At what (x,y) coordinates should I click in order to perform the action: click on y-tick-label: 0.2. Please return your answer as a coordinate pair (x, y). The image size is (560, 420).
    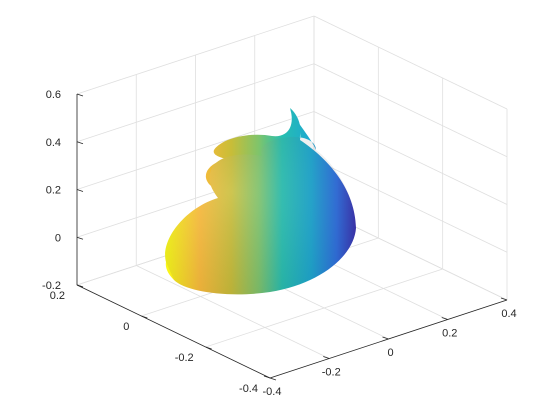
    Looking at the image, I should click on (57, 296).